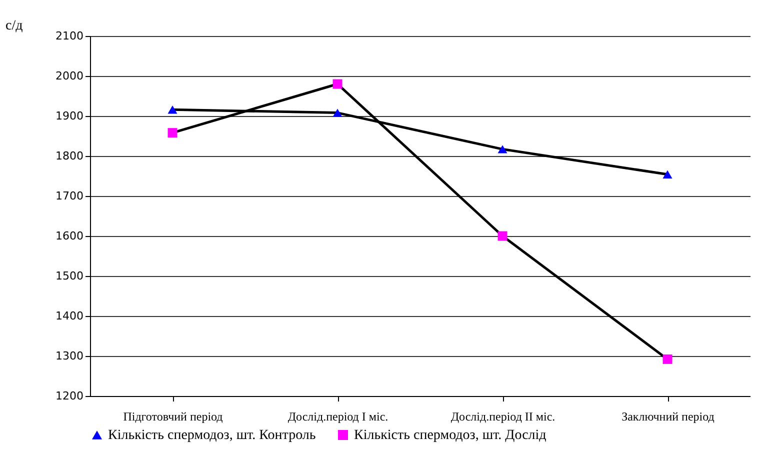 This screenshot has height=459, width=771. Describe the element at coordinates (450, 435) in the screenshot. I see `legend-label: Кількість спермодоз, шт. Дослід` at that location.